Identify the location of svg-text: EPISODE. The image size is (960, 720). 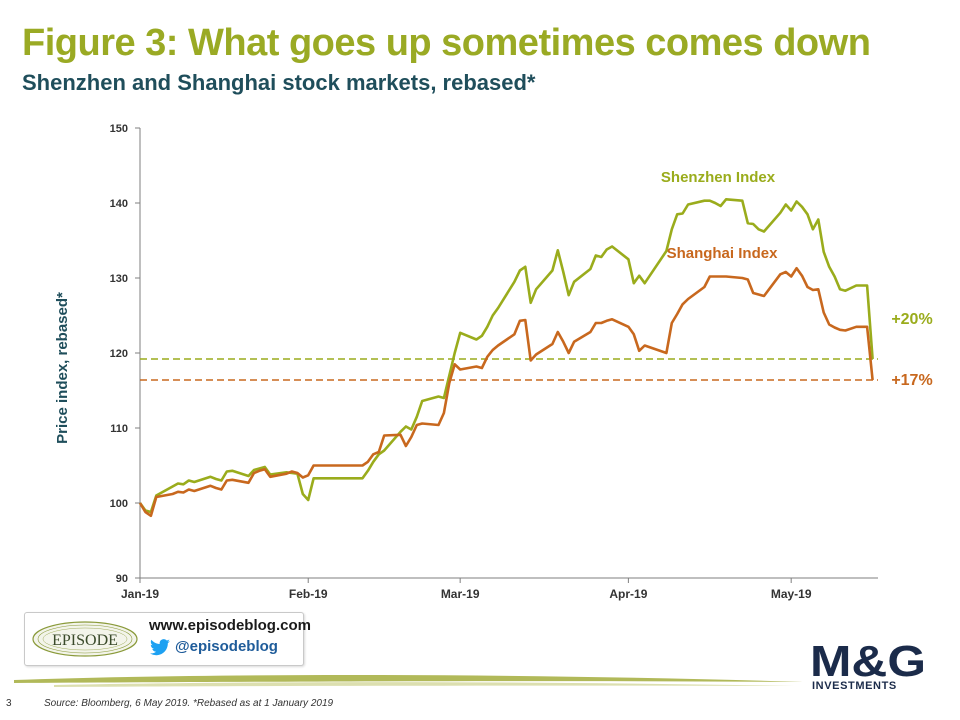
(85, 640).